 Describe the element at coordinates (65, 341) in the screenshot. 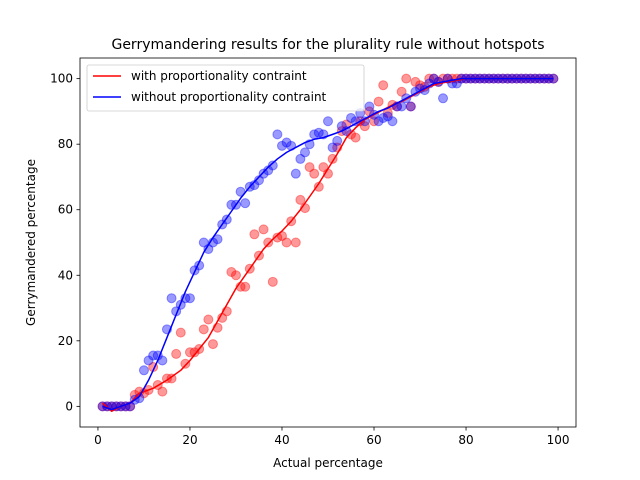

I see `y-tick-label: 20` at that location.